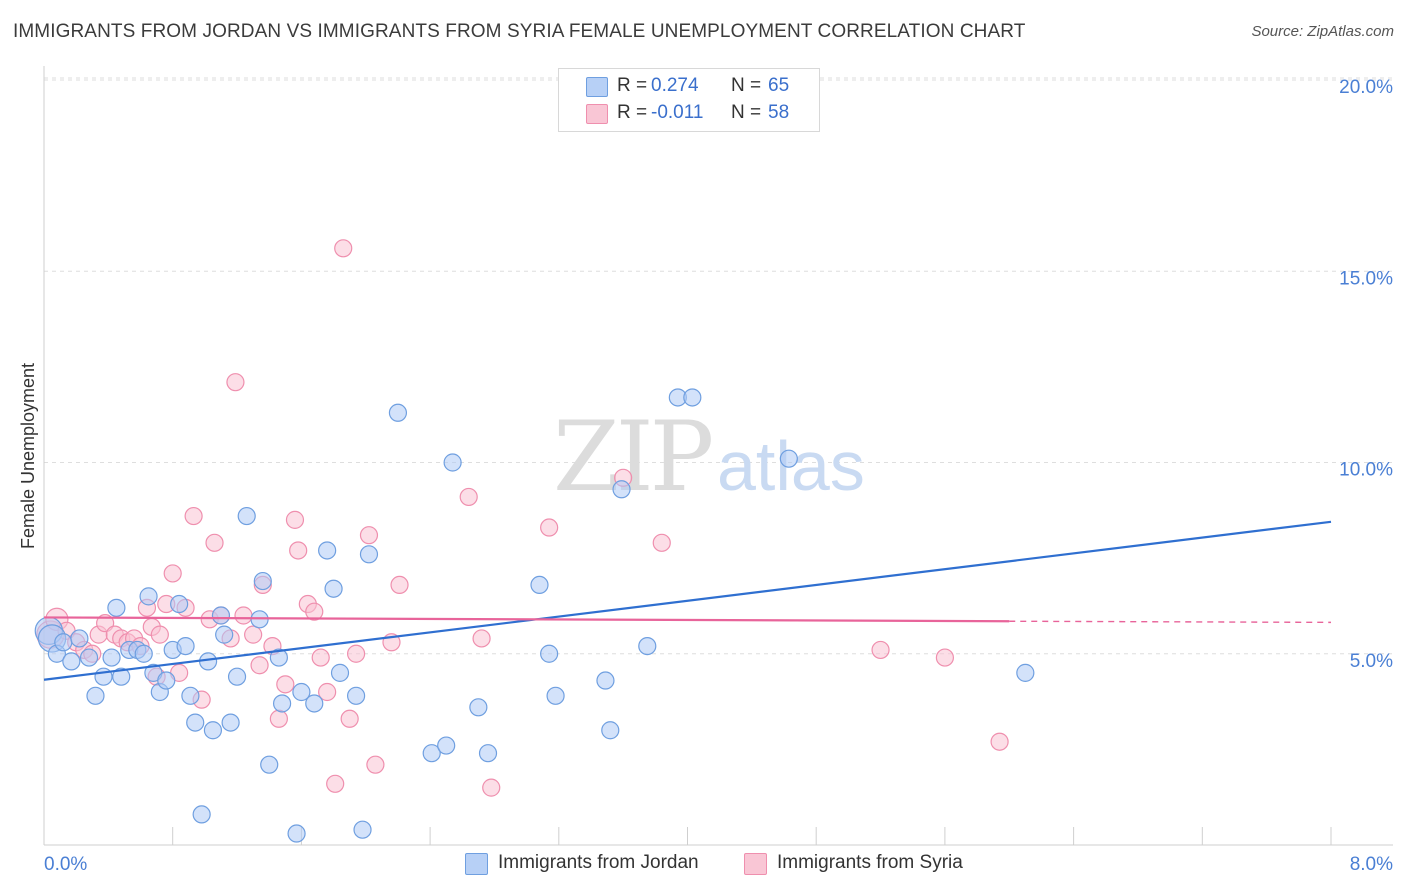 The width and height of the screenshot is (1406, 892). I want to click on y-axis-title: Female Unemployment, so click(28, 456).